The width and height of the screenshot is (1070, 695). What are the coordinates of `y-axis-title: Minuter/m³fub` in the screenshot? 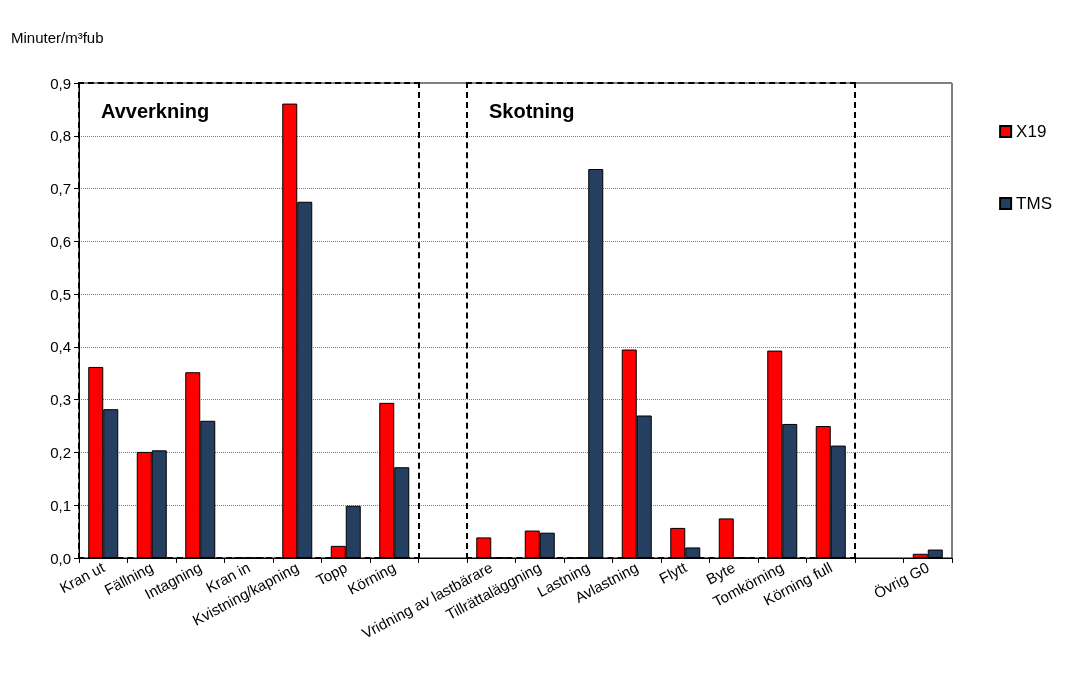 It's located at (57, 37).